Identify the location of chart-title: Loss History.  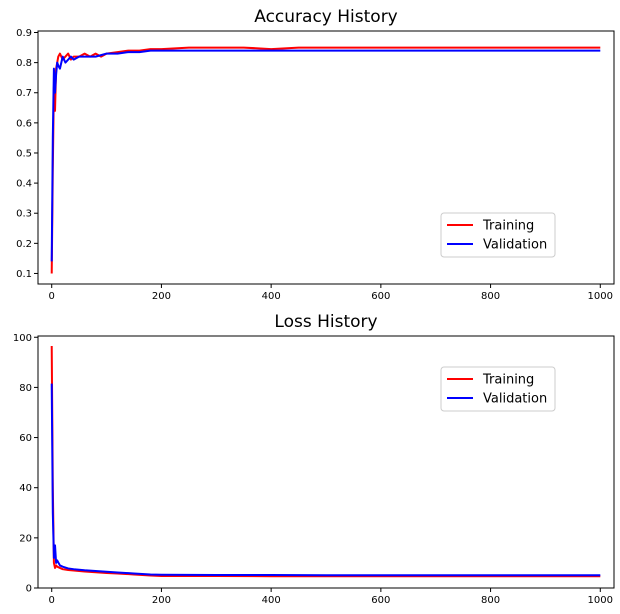
(325, 322).